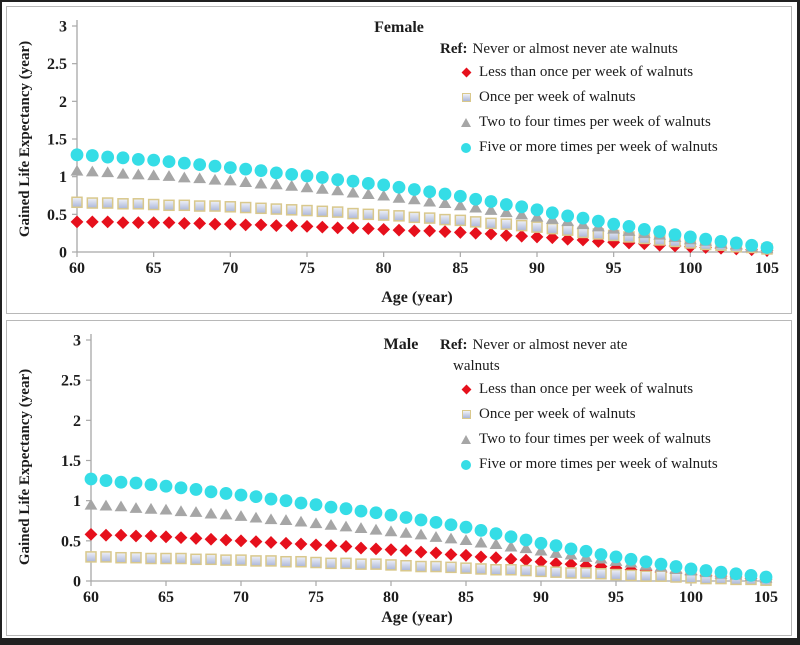 This screenshot has width=800, height=645. I want to click on female-chart-title: Female, so click(399, 27).